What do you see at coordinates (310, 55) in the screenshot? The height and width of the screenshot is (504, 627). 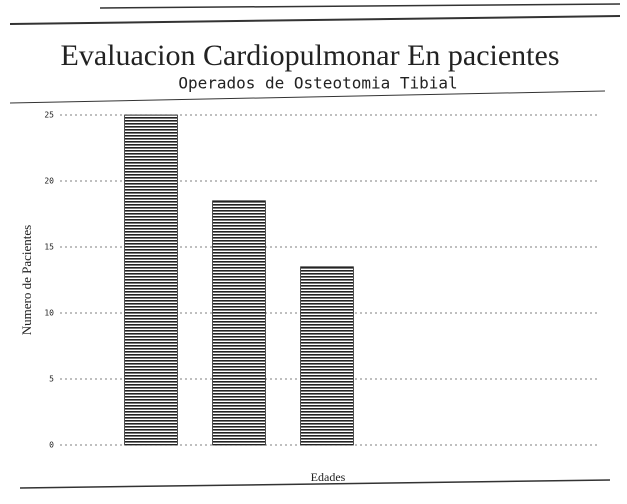 I see `chart-title: Evaluacion Cardiopulmonar En pacientes` at bounding box center [310, 55].